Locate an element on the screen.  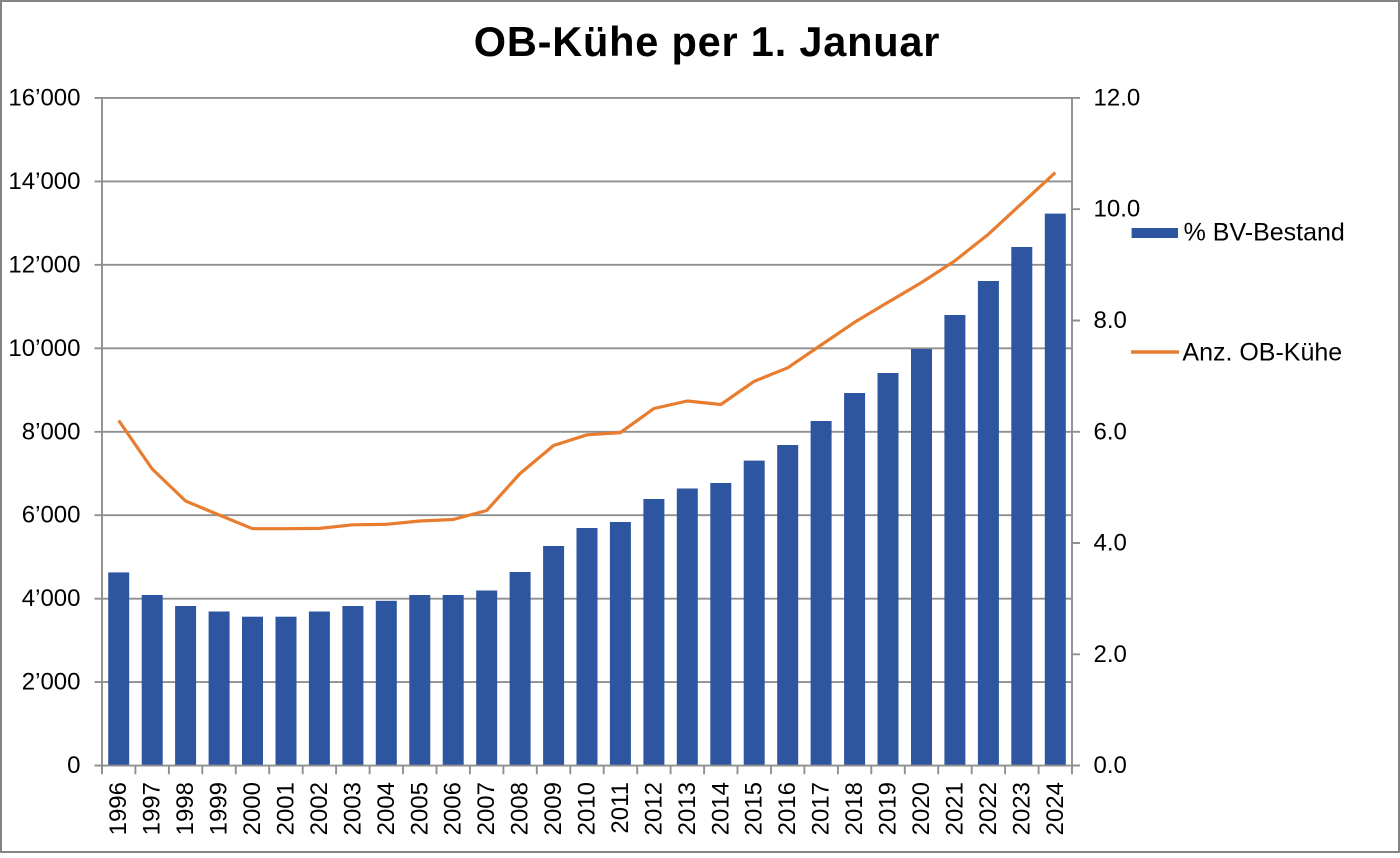
svg-text: 2013 is located at coordinates (687, 808).